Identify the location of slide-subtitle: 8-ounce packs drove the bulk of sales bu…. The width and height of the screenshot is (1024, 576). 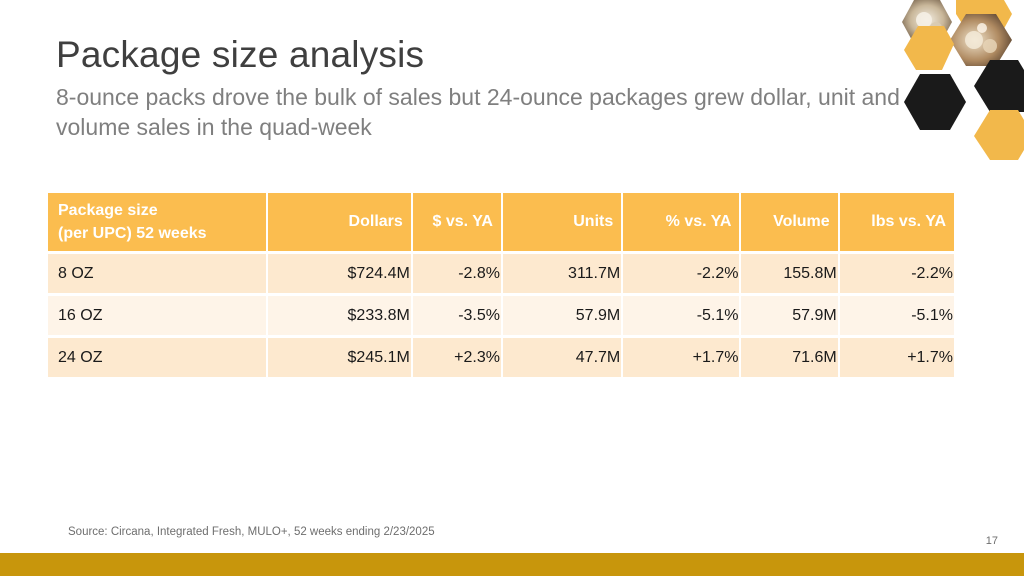
(478, 112).